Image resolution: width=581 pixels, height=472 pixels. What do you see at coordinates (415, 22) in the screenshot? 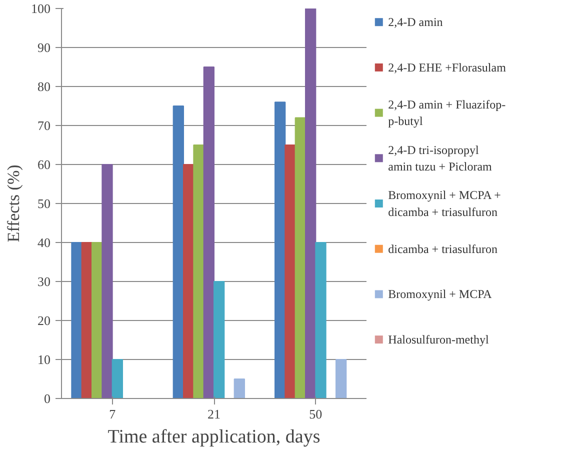
I see `legend-label: 2,4-D amin` at bounding box center [415, 22].